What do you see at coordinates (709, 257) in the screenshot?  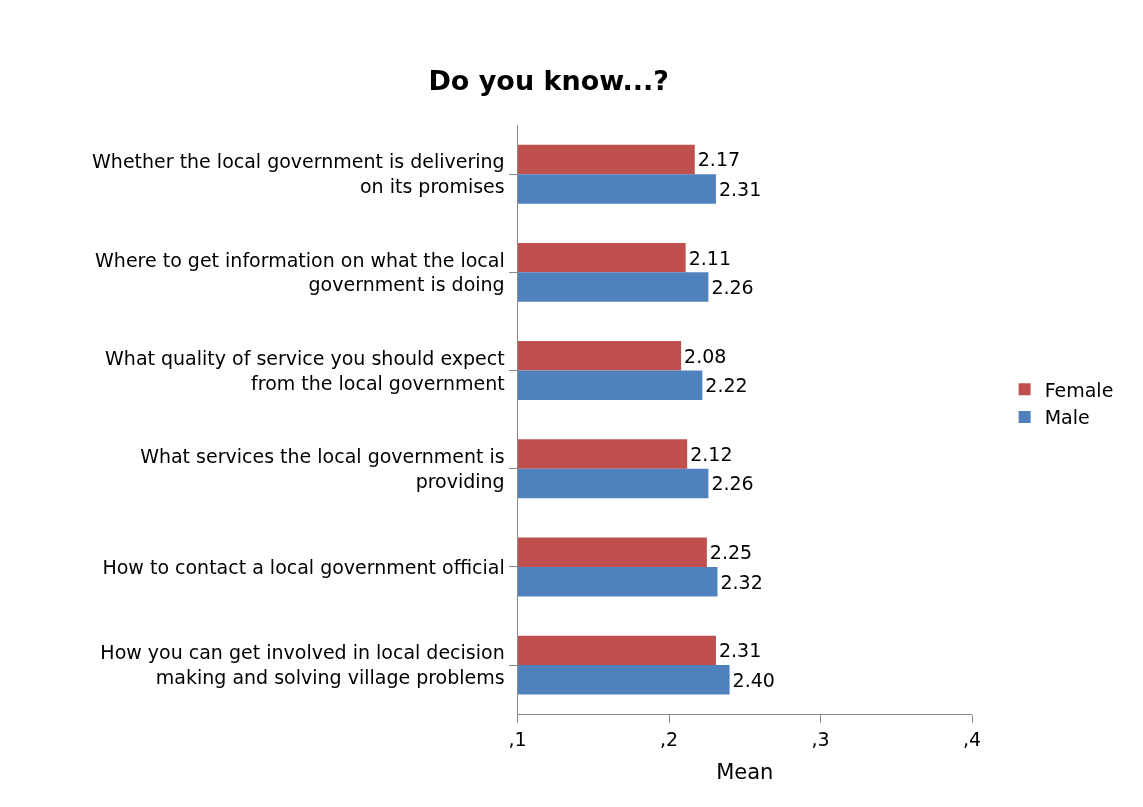 I see `data-label: 2.11` at bounding box center [709, 257].